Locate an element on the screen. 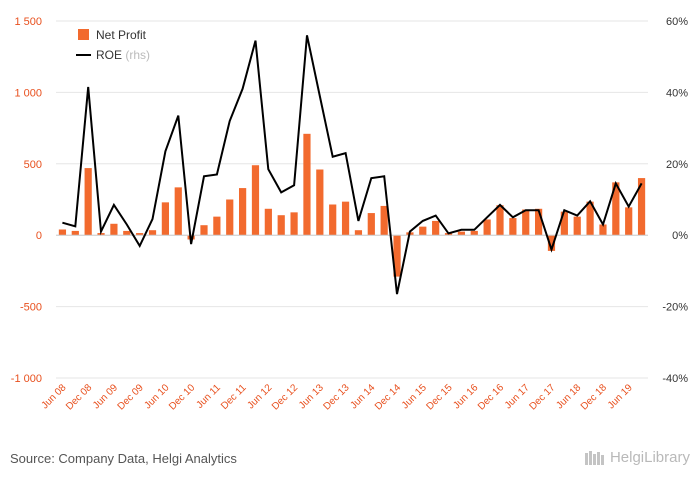 This screenshot has height=483, width=700. source-note: Source: Company Data, Helgi Analytics is located at coordinates (123, 458).